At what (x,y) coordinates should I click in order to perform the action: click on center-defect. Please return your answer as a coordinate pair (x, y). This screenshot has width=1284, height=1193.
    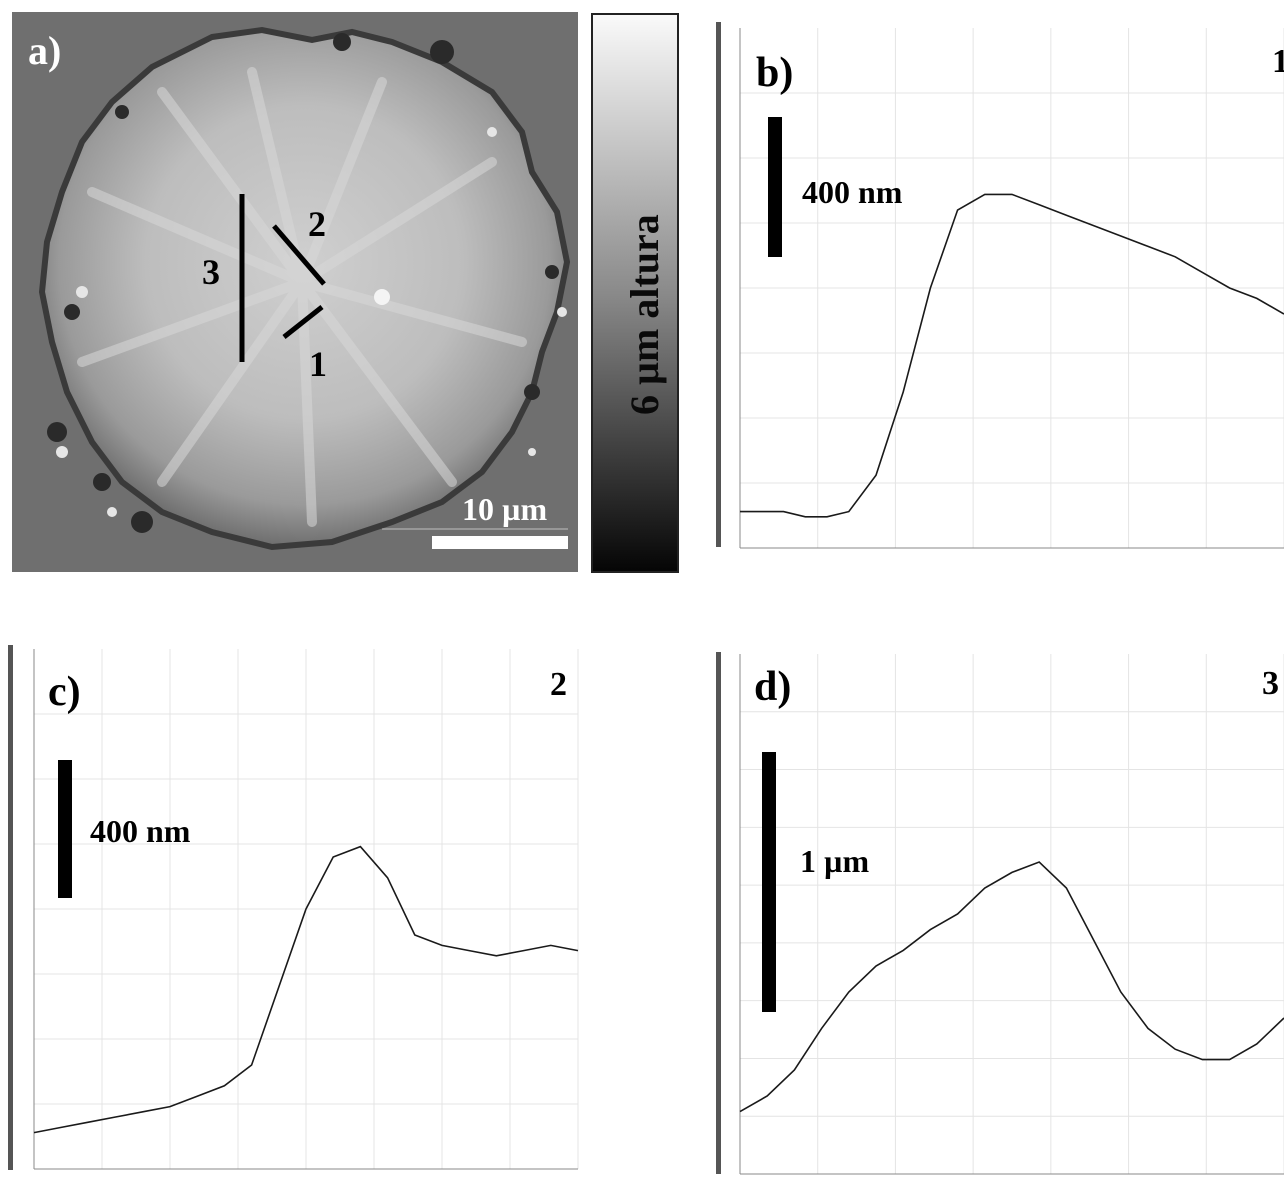
    Looking at the image, I should click on (382, 297).